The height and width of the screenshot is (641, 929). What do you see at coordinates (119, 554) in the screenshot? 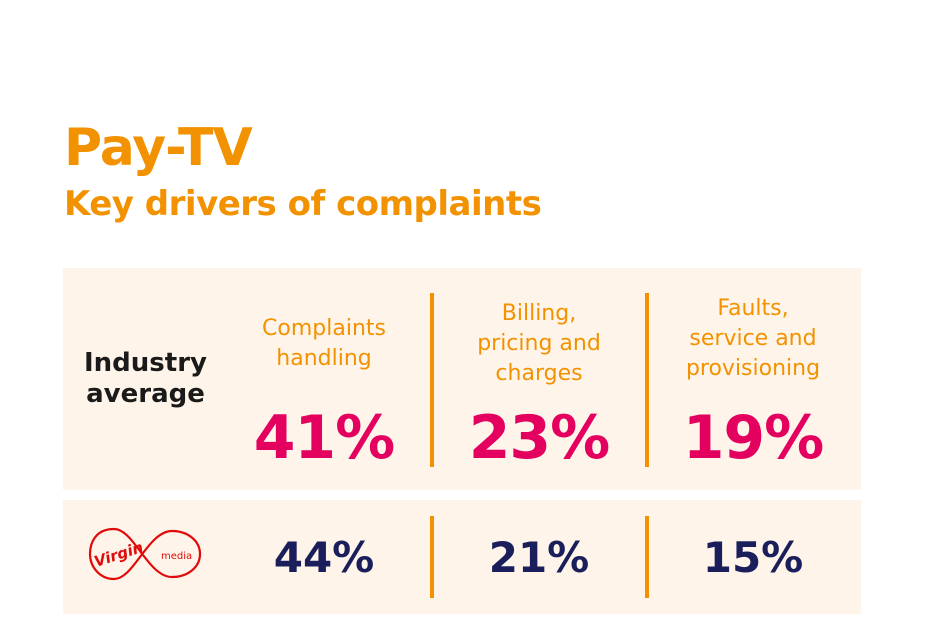
I see `logo-text-virgin: Virgin` at bounding box center [119, 554].